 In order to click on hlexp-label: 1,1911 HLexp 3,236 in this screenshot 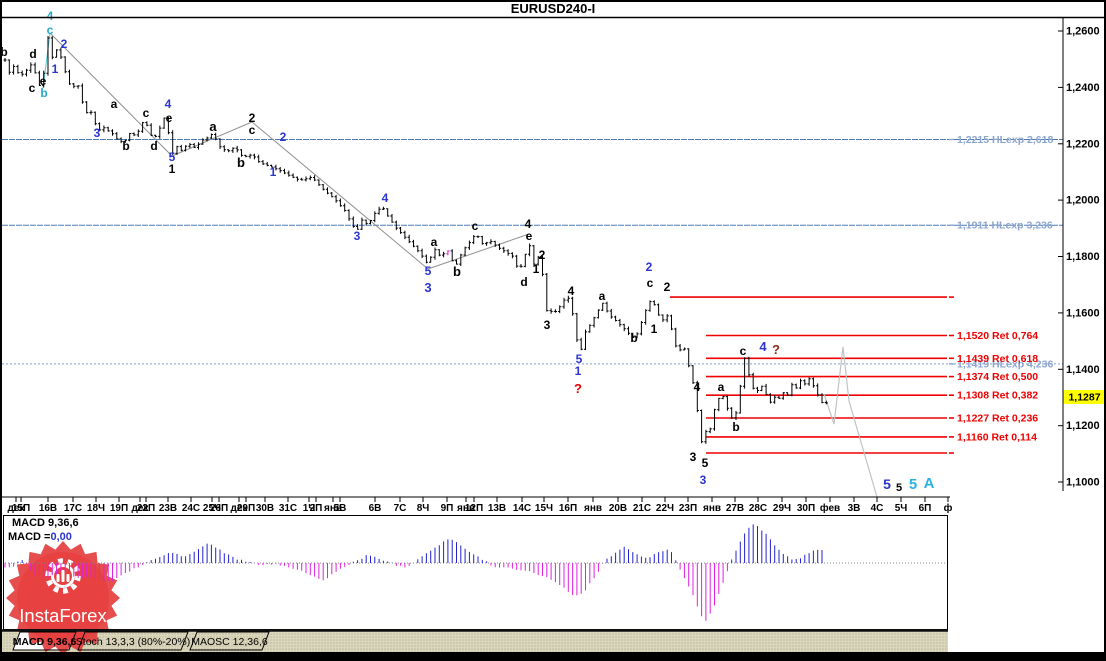, I will do `click(1005, 226)`.